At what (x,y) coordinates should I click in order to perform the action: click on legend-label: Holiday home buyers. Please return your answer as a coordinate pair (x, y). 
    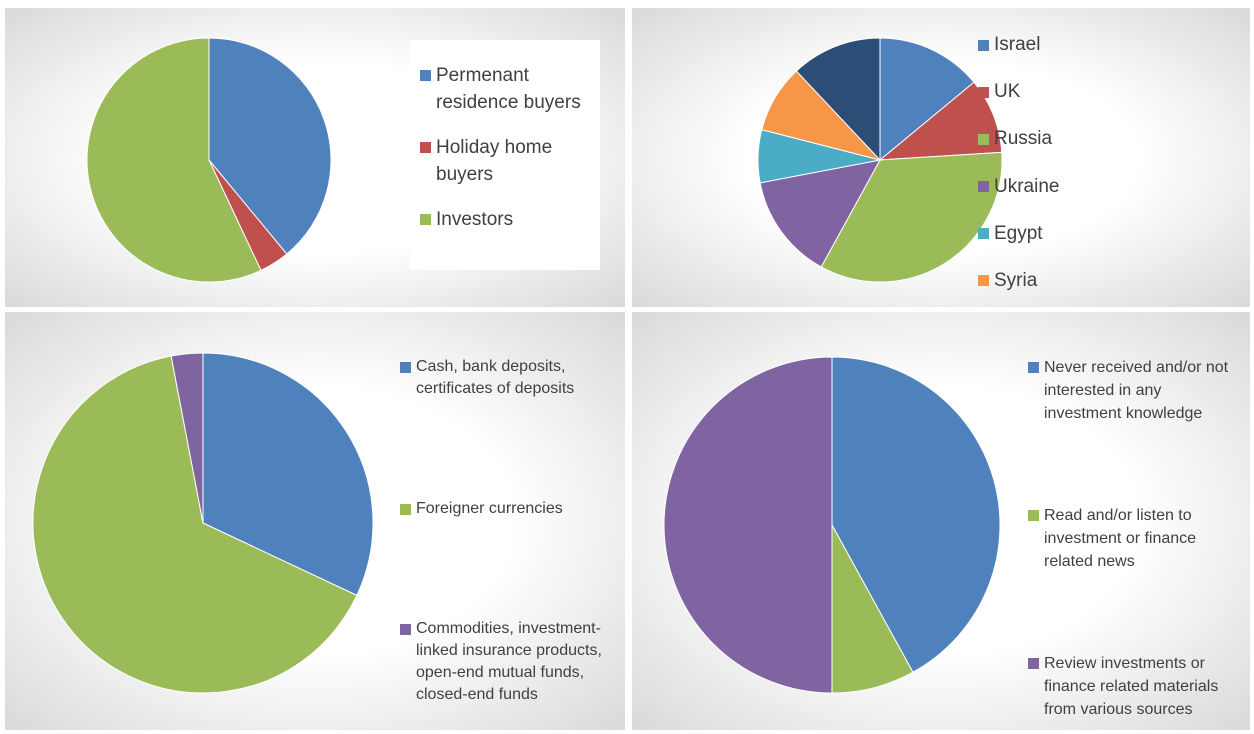
    Looking at the image, I should click on (494, 161).